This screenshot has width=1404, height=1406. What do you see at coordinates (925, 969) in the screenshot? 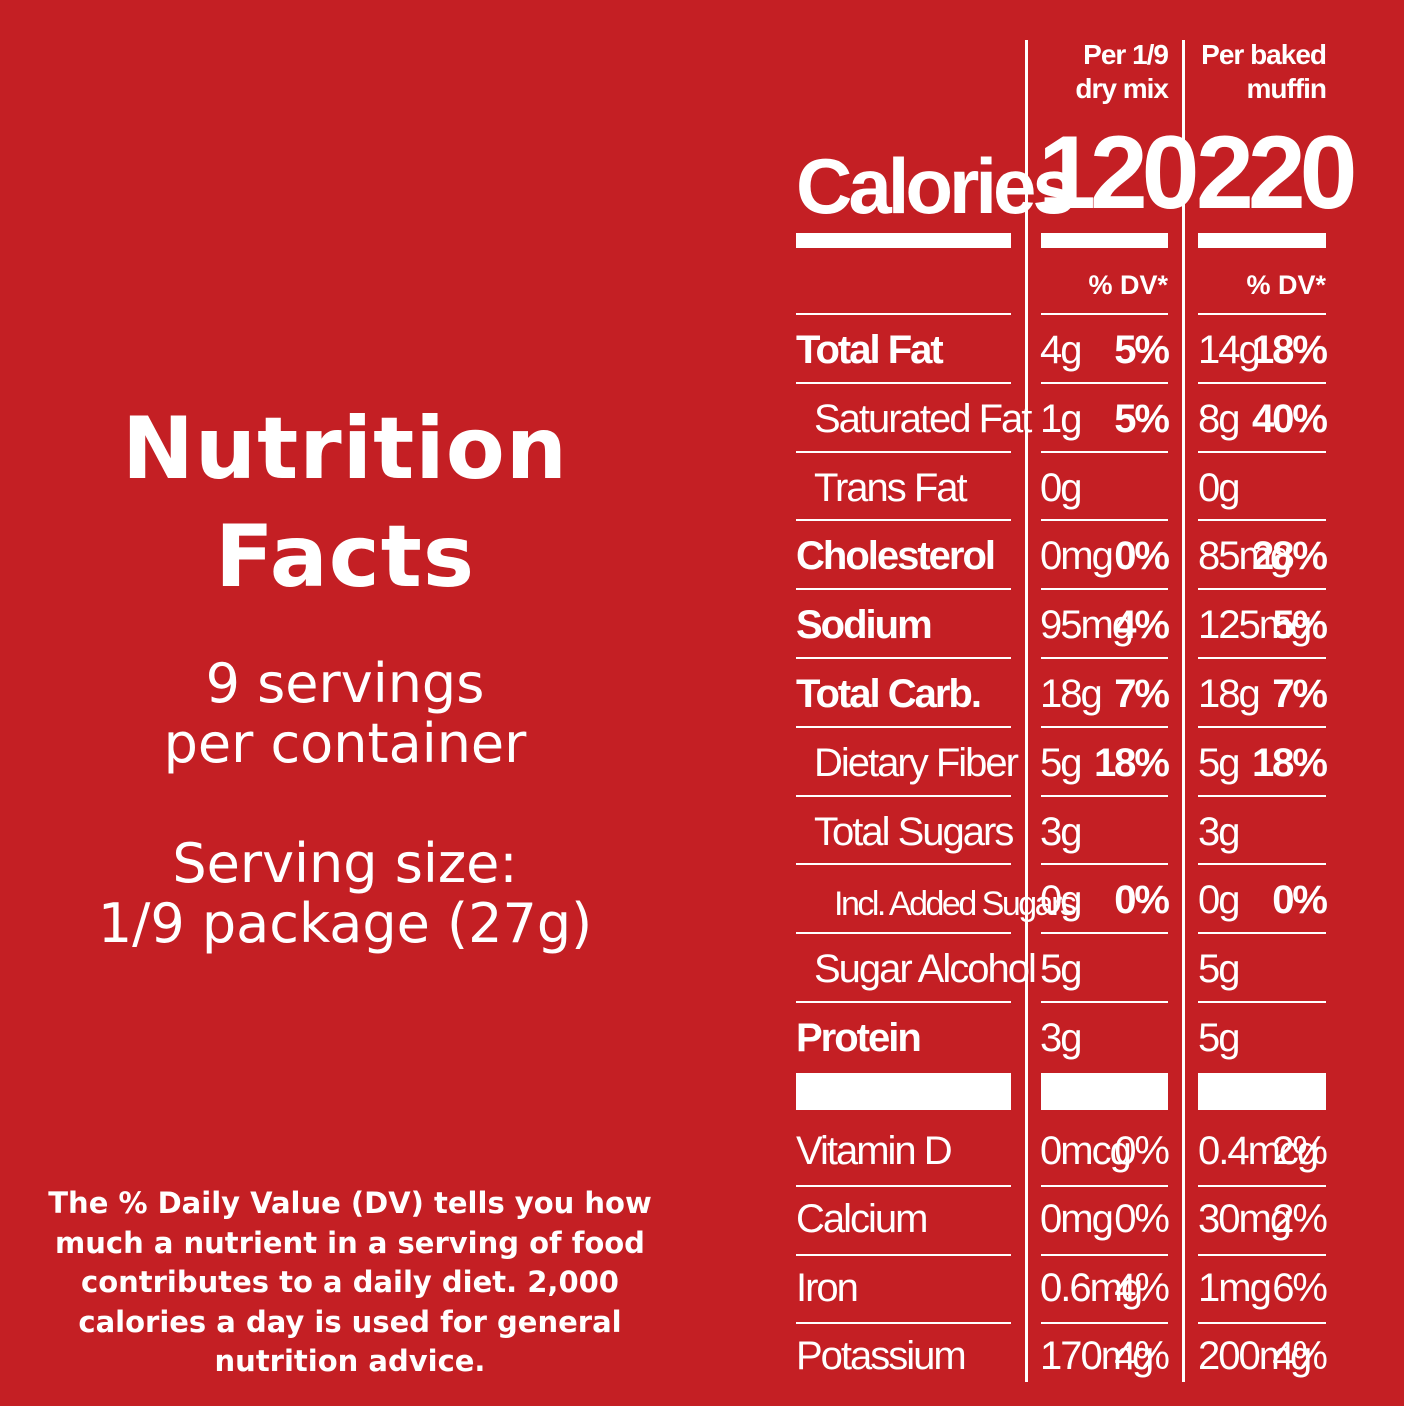
I see `nutrient-label: Sugar Alcohol` at bounding box center [925, 969].